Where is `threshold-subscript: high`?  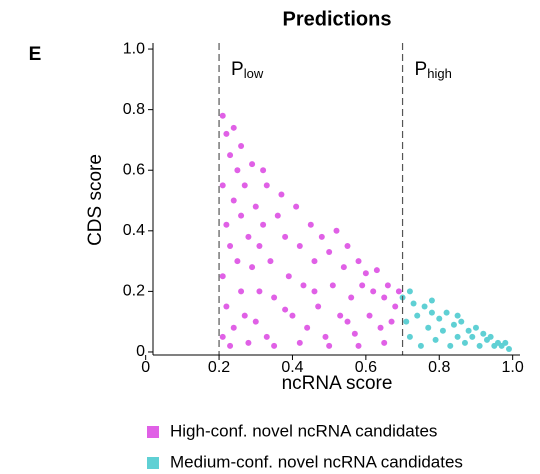
threshold-subscript: high is located at coordinates (439, 73).